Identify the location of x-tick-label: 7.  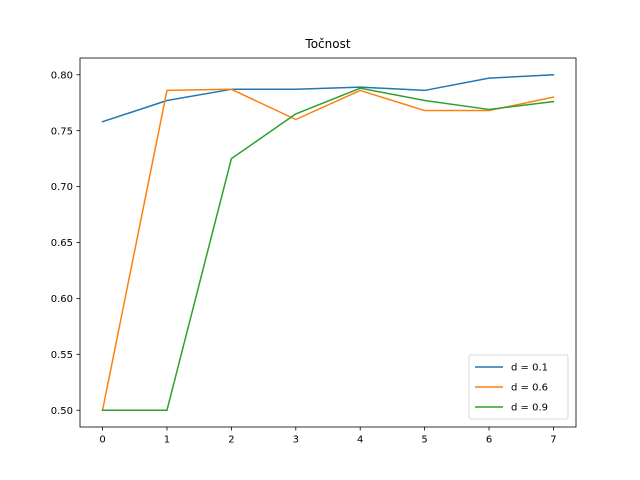
(553, 440).